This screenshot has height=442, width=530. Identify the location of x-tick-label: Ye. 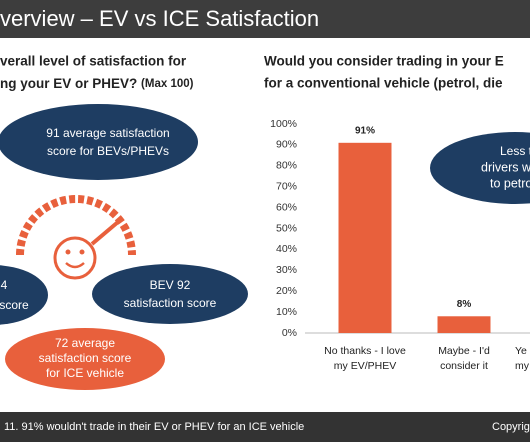
(521, 351).